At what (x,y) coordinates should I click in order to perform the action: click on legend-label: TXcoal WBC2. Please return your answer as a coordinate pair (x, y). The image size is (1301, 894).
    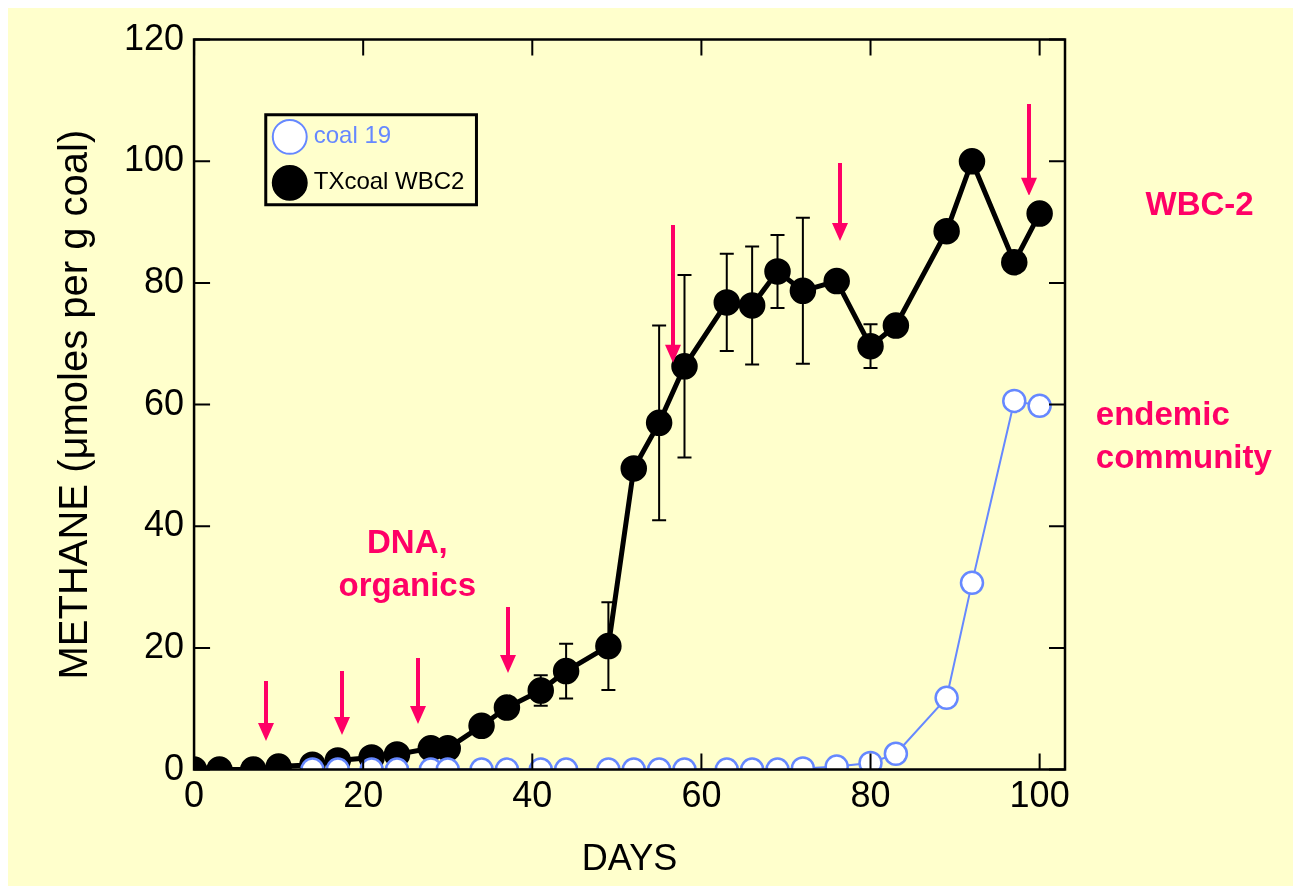
    Looking at the image, I should click on (389, 181).